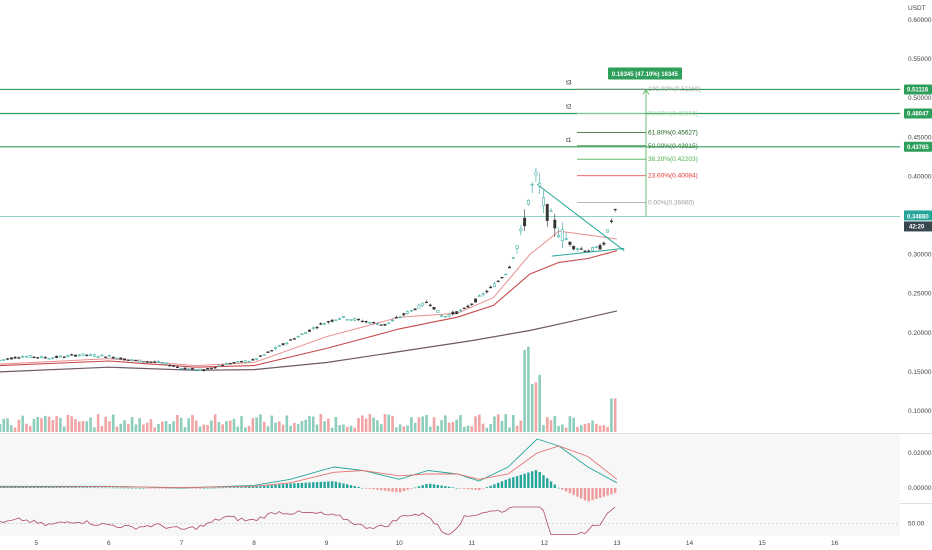 This screenshot has height=550, width=932. What do you see at coordinates (918, 146) in the screenshot?
I see `price-tag-t1` at bounding box center [918, 146].